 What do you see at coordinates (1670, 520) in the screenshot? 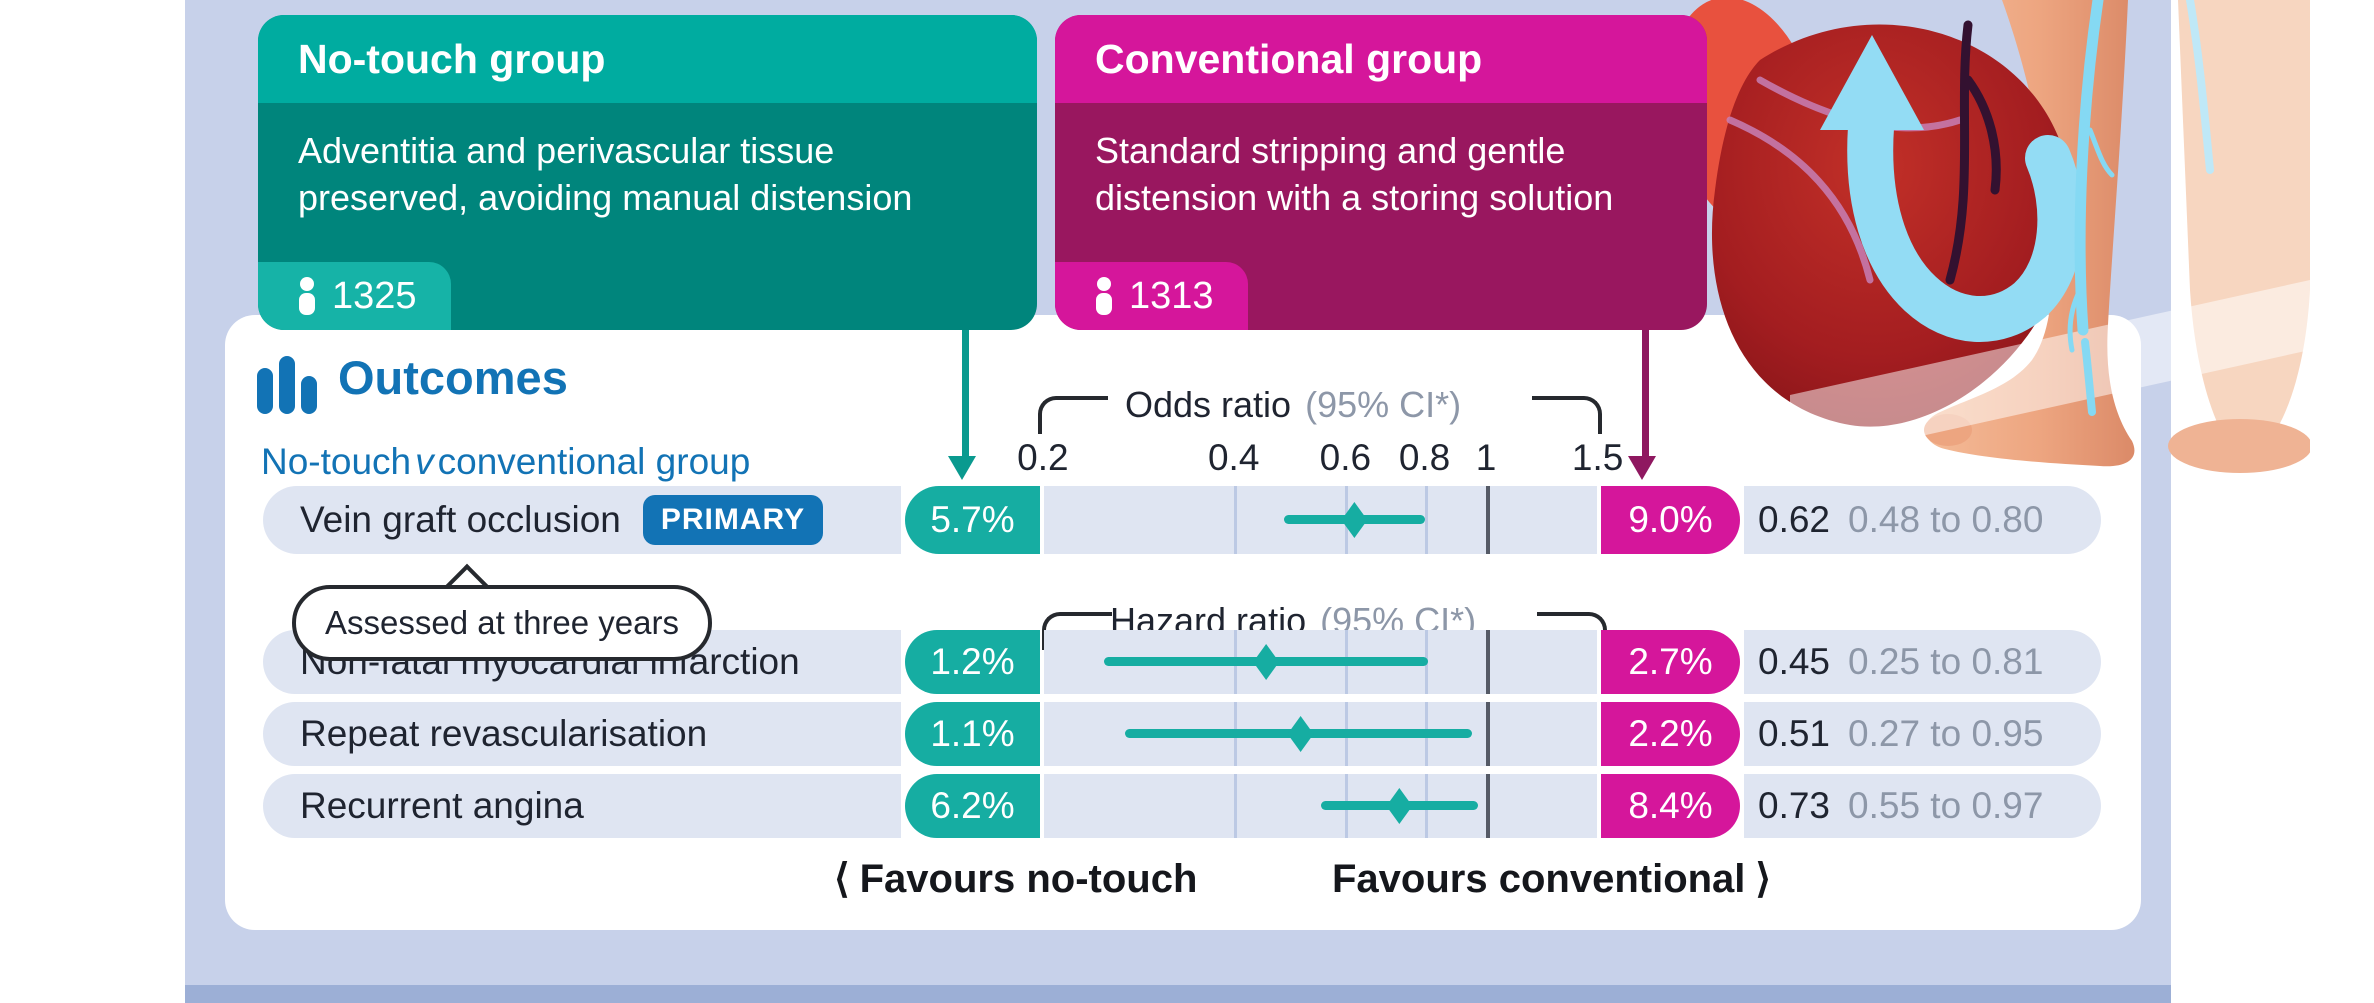
I see `conventional-percentage: 9.0%` at bounding box center [1670, 520].